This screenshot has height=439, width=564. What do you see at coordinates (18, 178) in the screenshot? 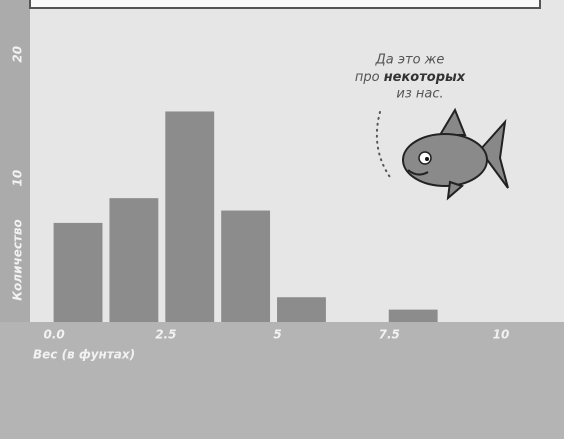
I see `y-tick-label: 10` at bounding box center [18, 178].